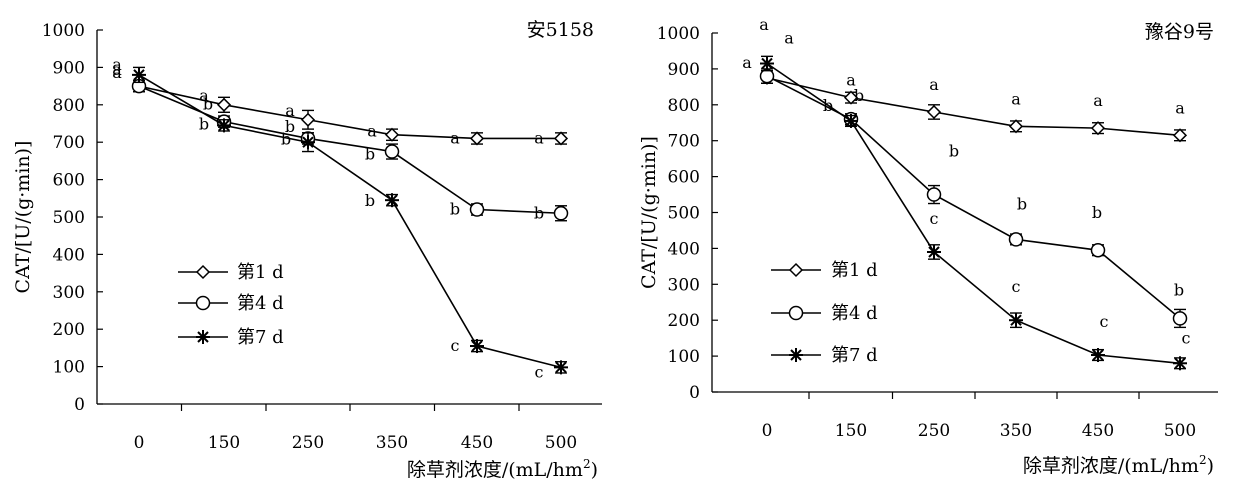 Image resolution: width=1247 pixels, height=489 pixels. What do you see at coordinates (69, 218) in the screenshot?
I see `y-tick-label: 500` at bounding box center [69, 218].